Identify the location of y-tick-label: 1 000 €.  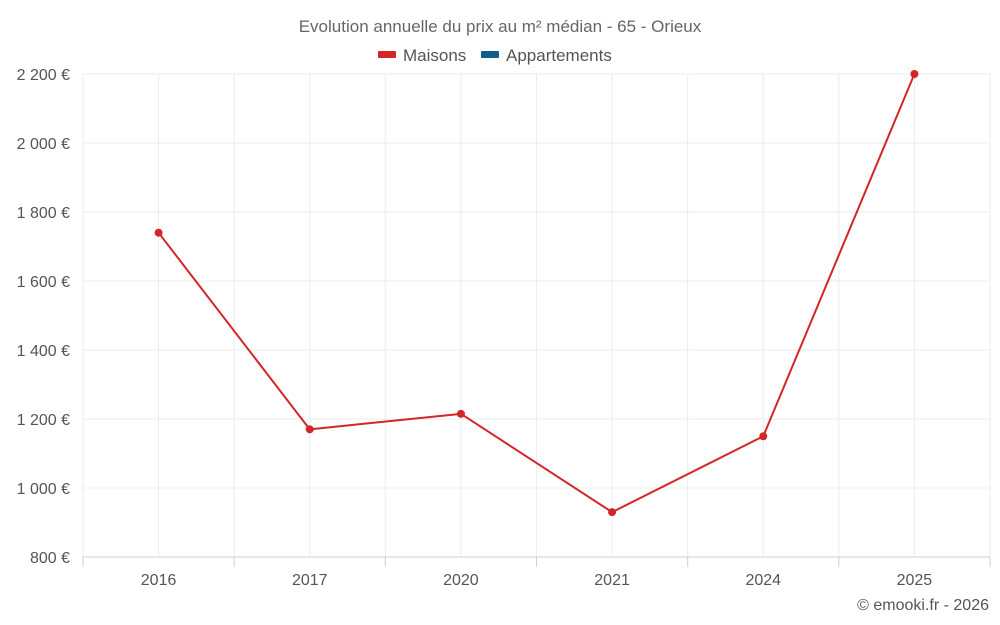
(43, 489).